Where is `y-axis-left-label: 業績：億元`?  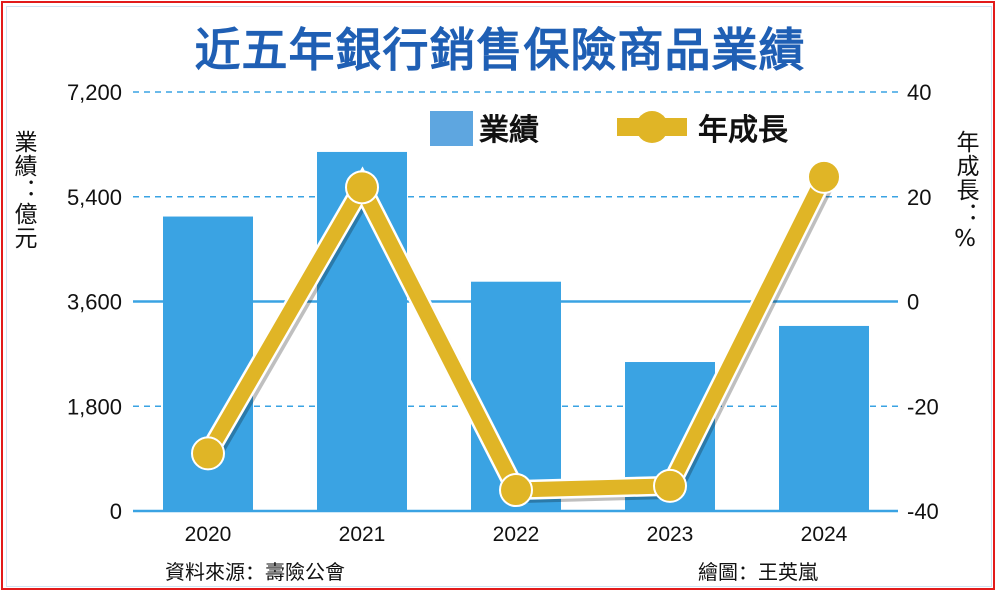 y-axis-left-label: 業績：億元 is located at coordinates (23, 190).